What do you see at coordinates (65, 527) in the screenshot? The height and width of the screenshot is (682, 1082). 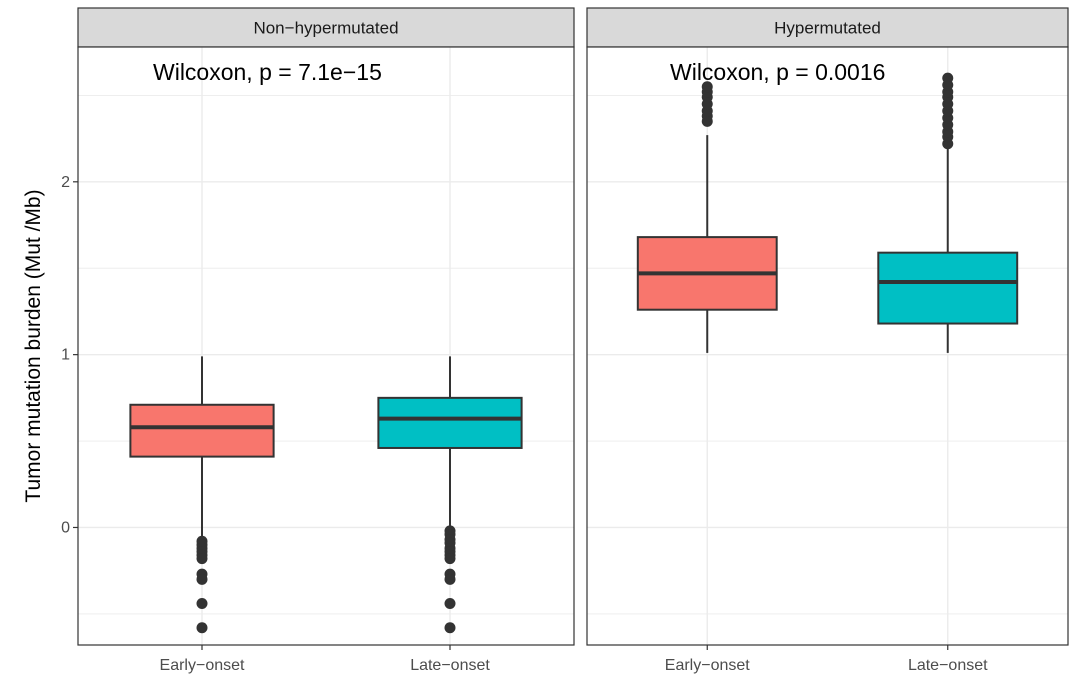 I see `y-tick-label: 0` at bounding box center [65, 527].